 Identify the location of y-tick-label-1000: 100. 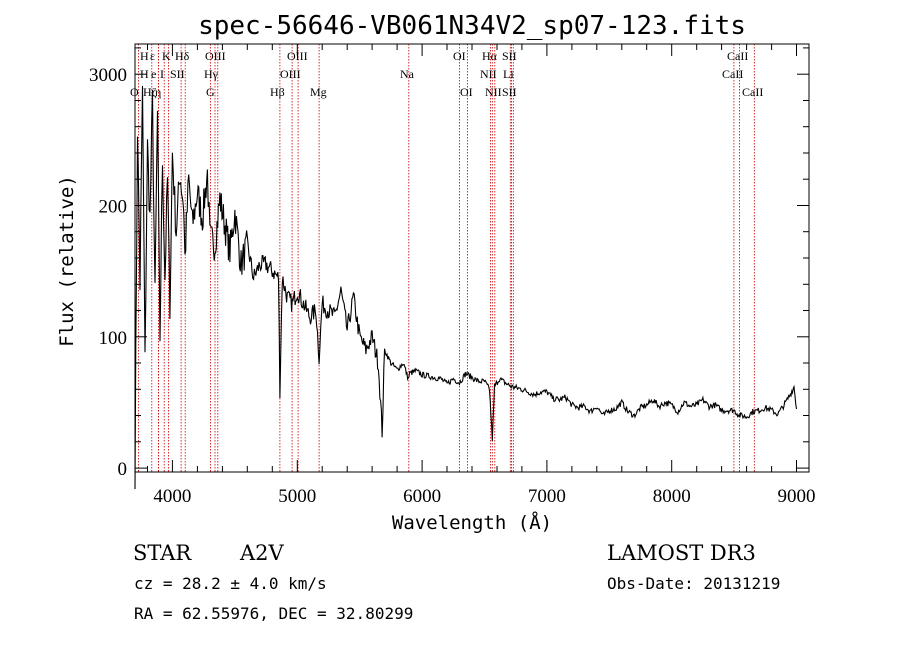
(113, 338).